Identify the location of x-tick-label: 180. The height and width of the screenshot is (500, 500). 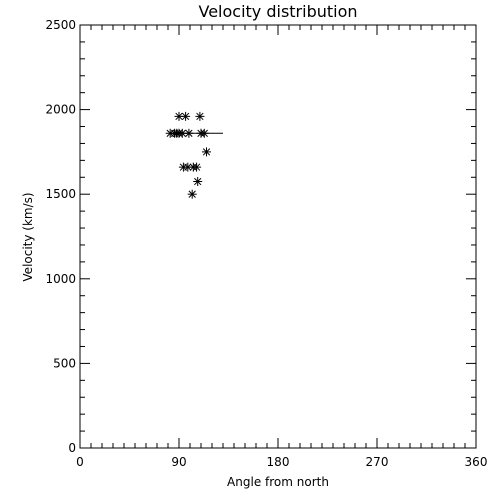
(278, 462).